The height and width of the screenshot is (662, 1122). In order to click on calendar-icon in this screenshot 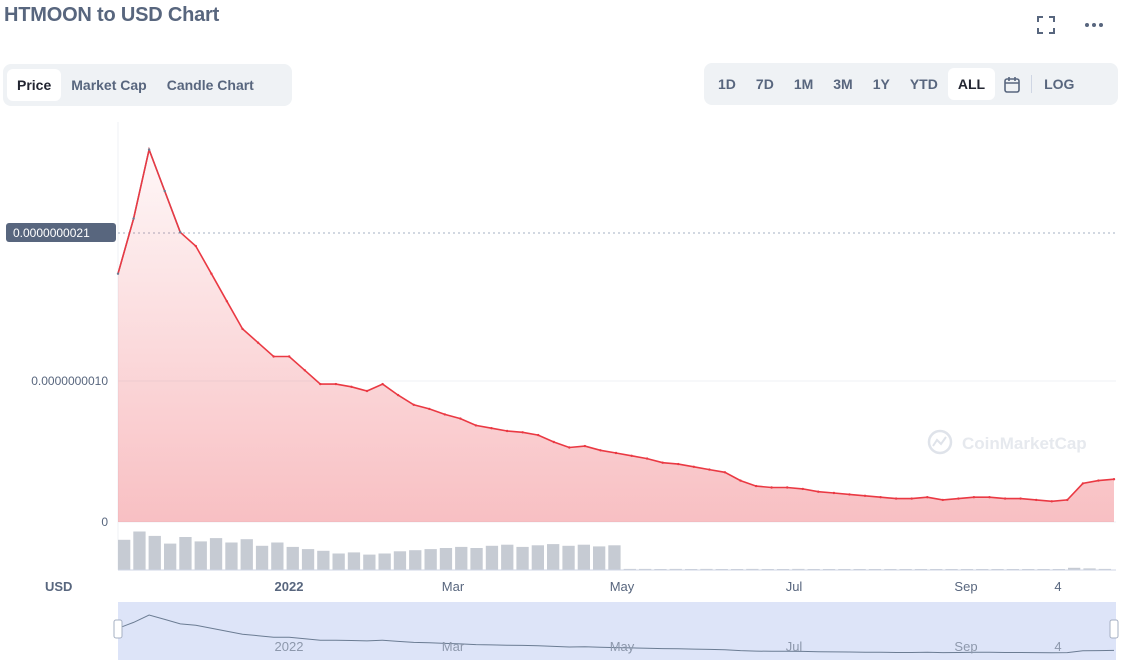, I will do `click(1012, 85)`.